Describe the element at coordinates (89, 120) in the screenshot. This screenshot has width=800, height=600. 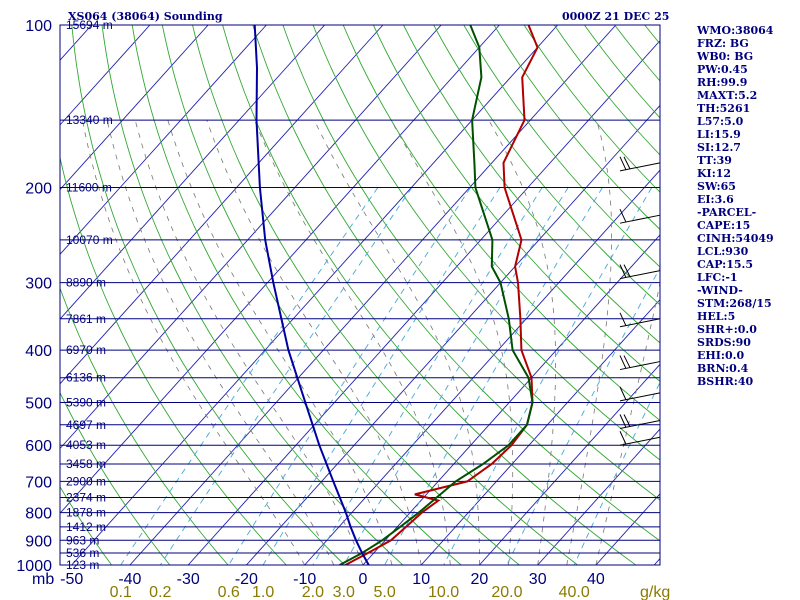
I see `height-label: 13340 m` at that location.